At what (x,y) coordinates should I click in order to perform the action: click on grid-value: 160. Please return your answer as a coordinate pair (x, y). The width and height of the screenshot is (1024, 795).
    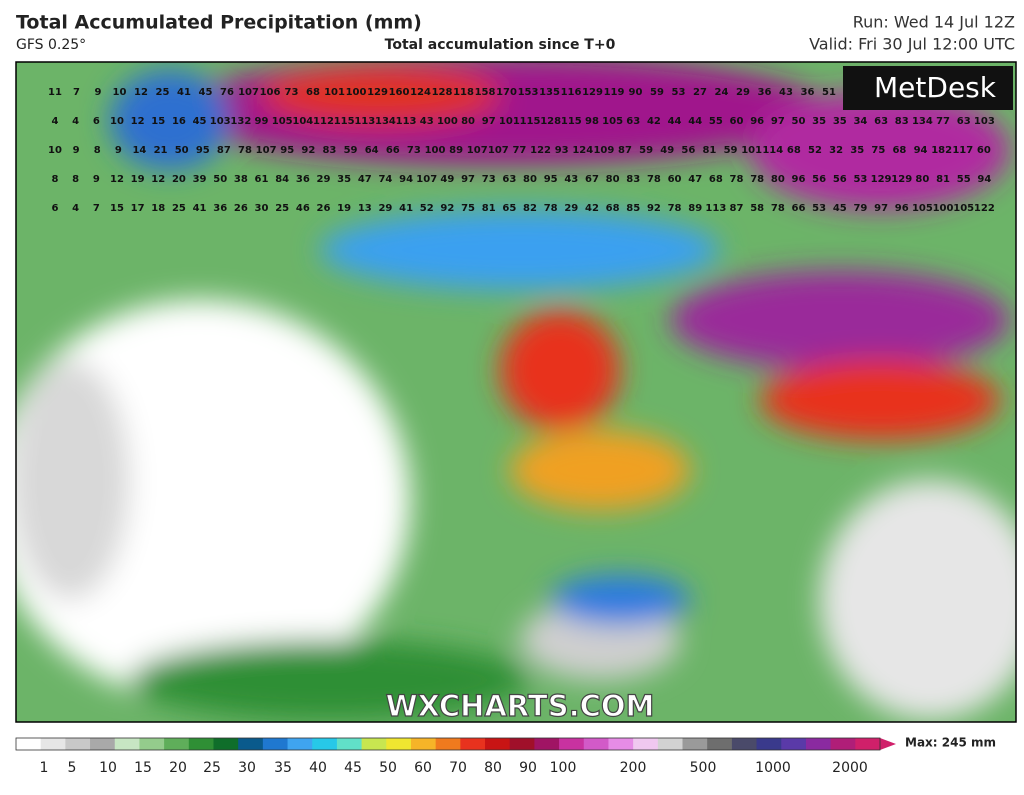
    Looking at the image, I should click on (399, 92).